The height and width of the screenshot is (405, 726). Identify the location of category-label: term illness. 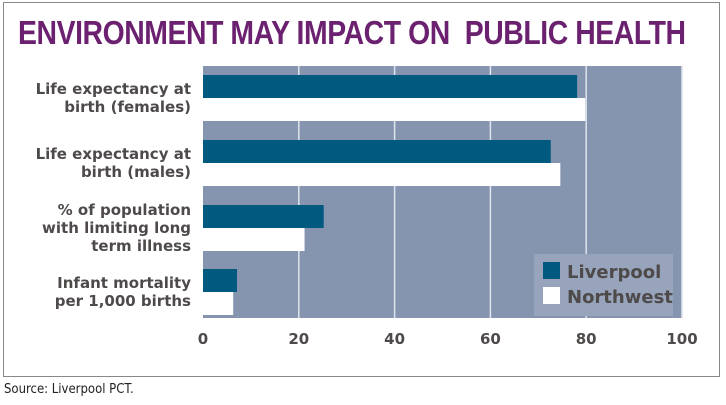
(141, 246).